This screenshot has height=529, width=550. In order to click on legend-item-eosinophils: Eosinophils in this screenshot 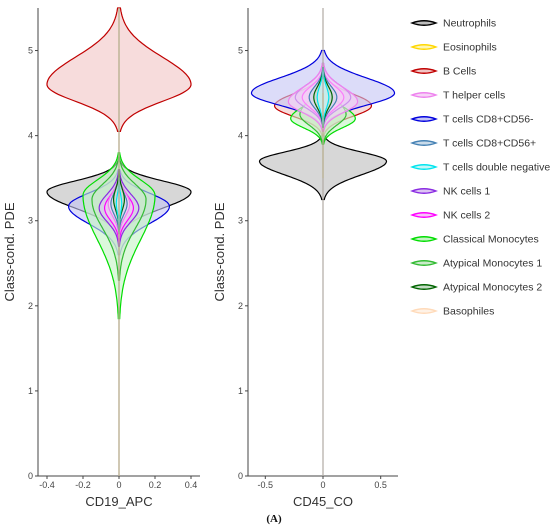, I will do `click(453, 48)`.